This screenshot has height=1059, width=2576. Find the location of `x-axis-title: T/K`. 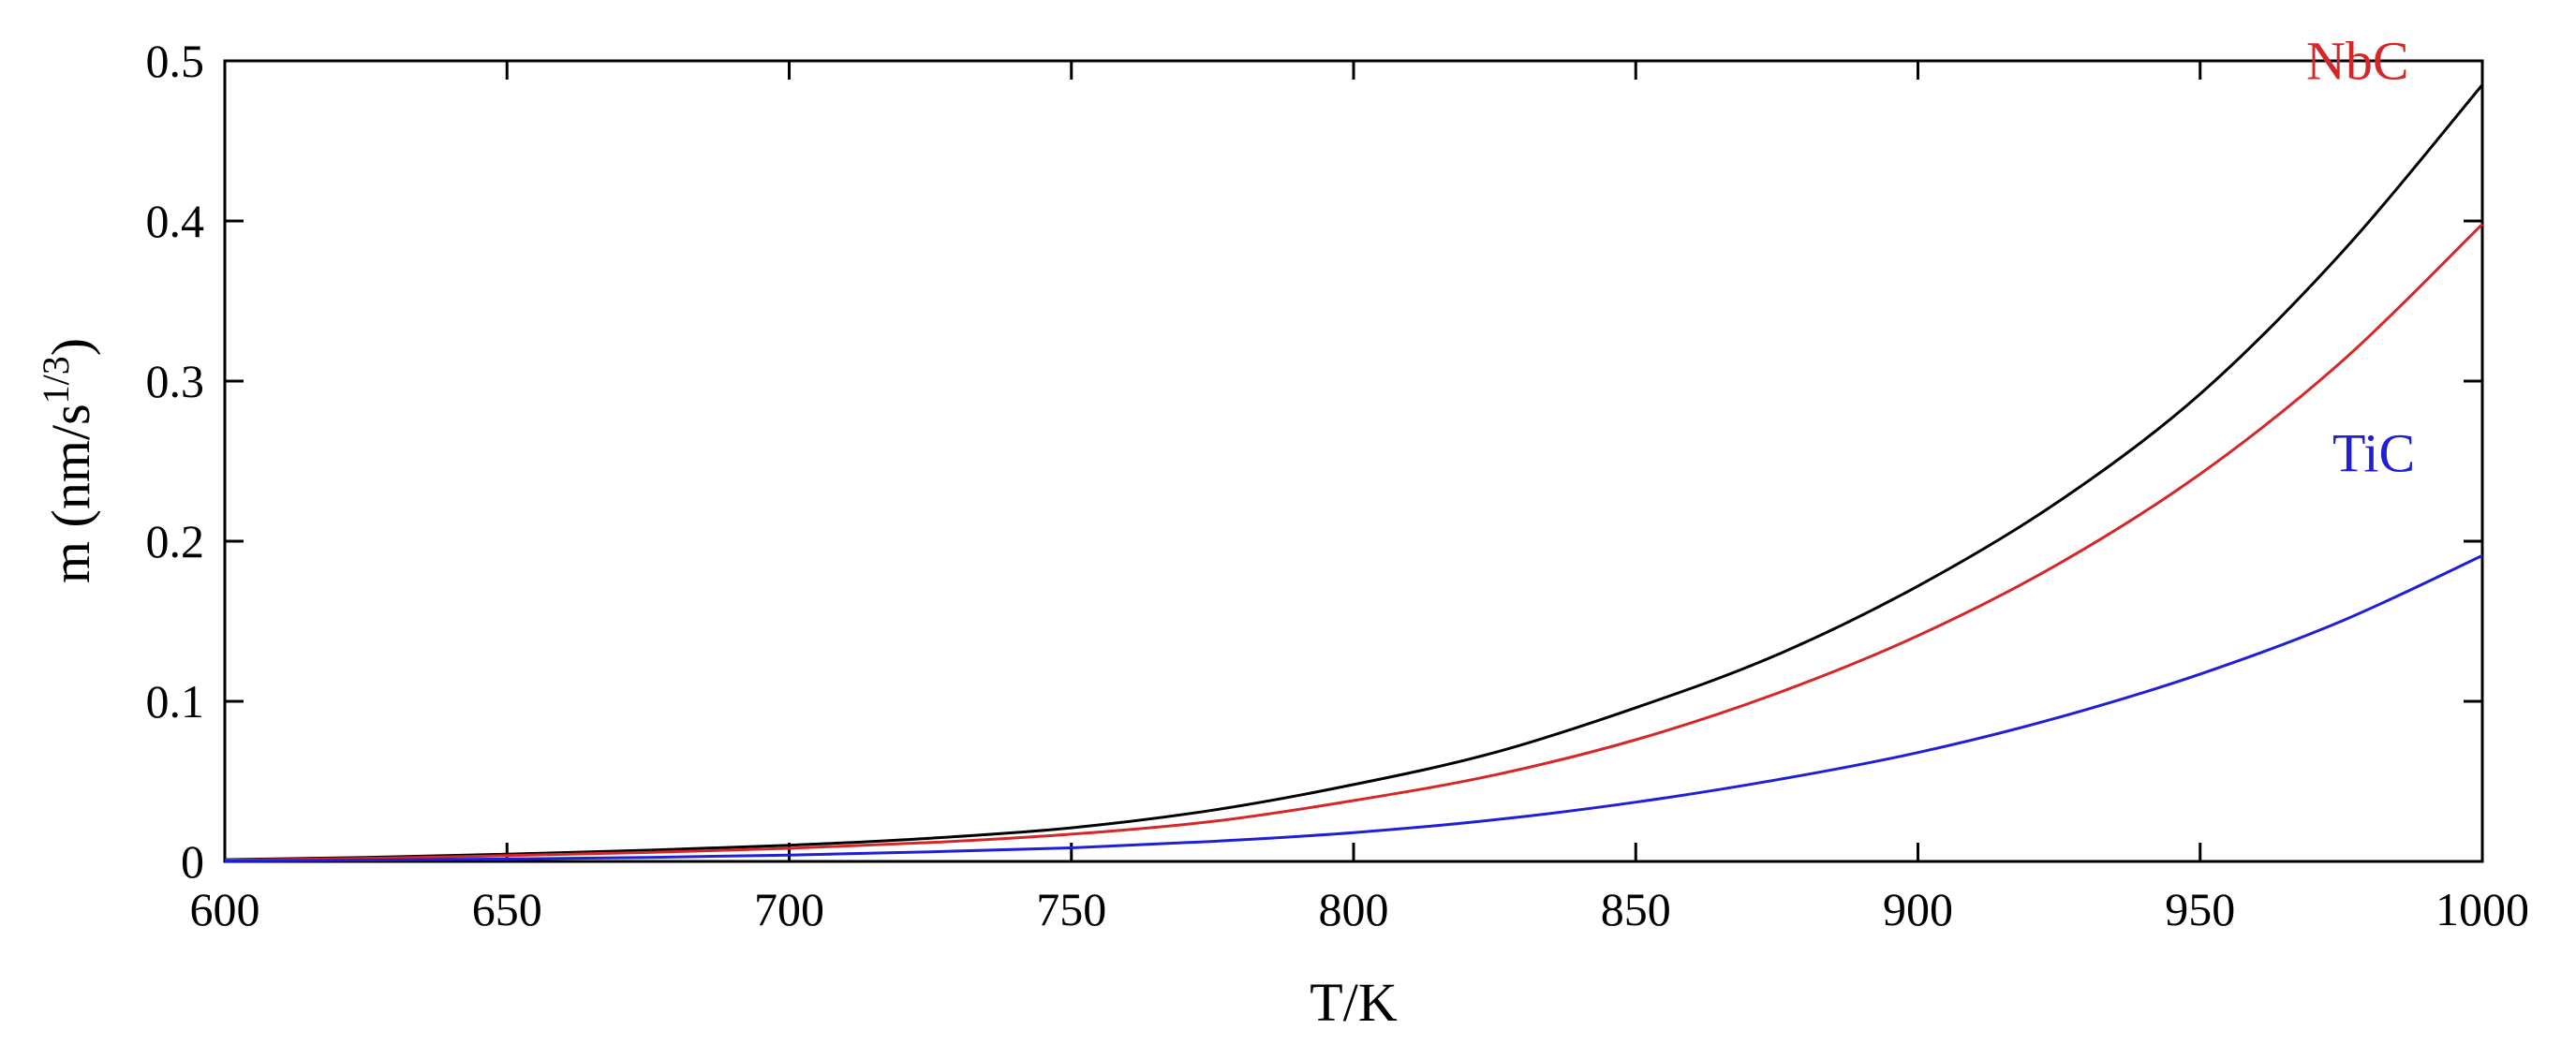

x-axis-title: T/K is located at coordinates (1354, 1002).